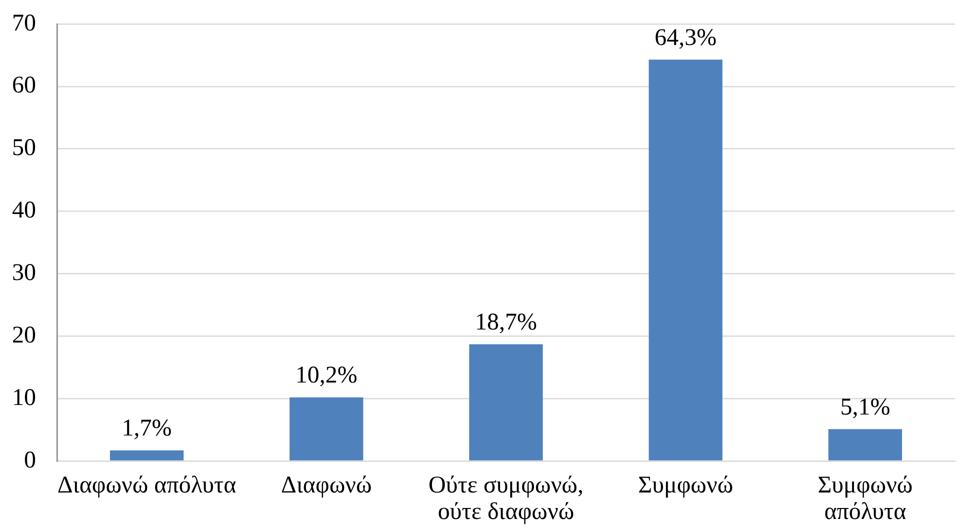 The height and width of the screenshot is (527, 958). Describe the element at coordinates (506, 323) in the screenshot. I see `data-label: 18,7%` at that location.